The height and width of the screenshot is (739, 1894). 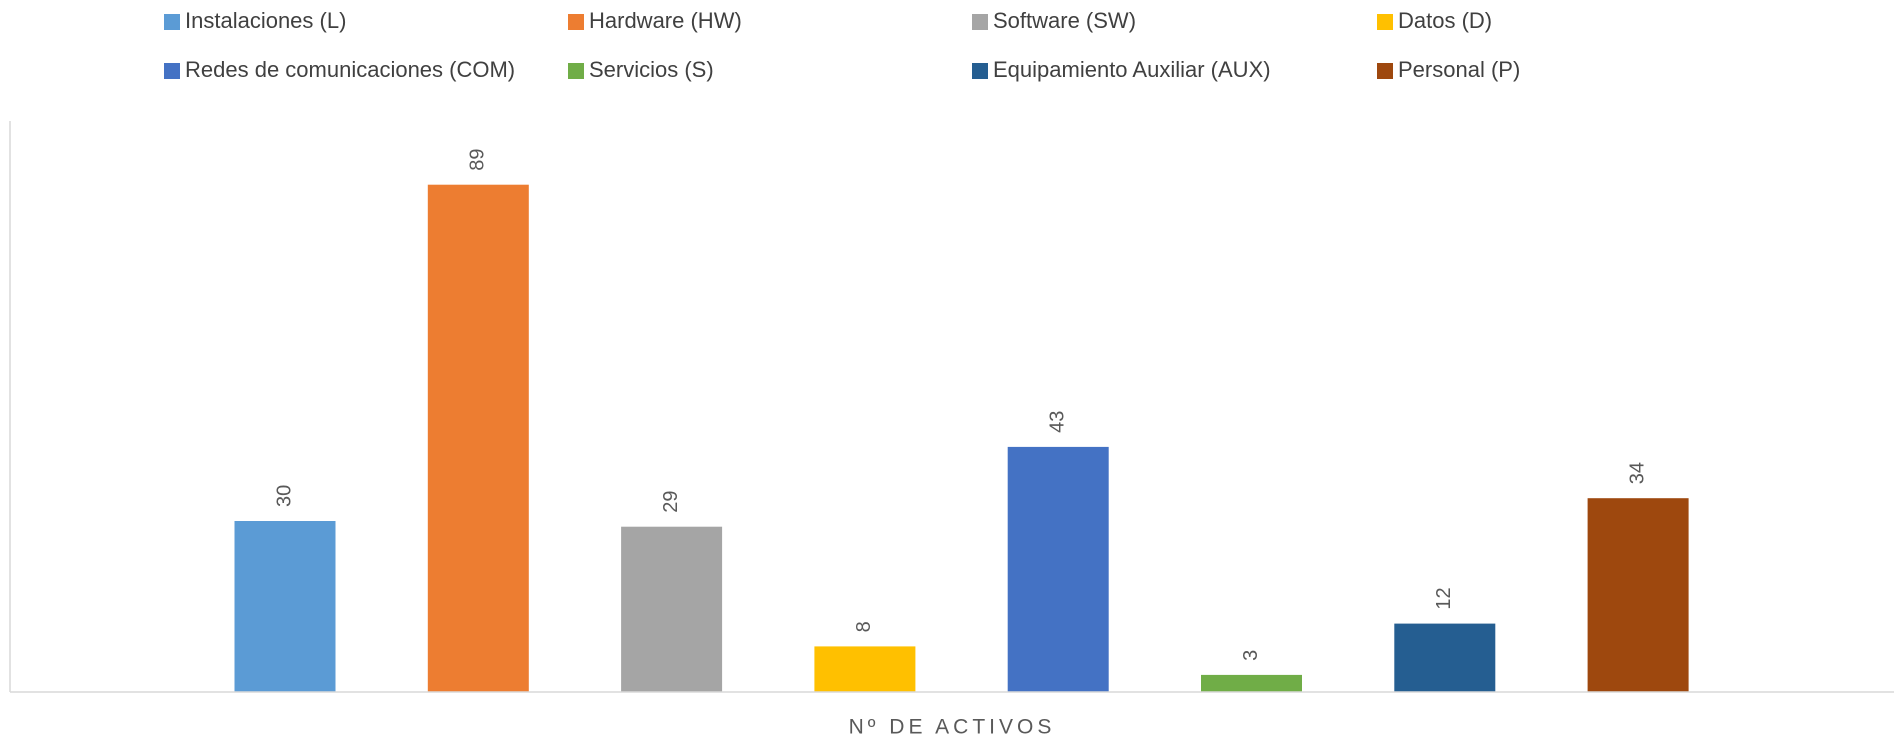 I want to click on legend-label: Datos (D), so click(x=1445, y=20).